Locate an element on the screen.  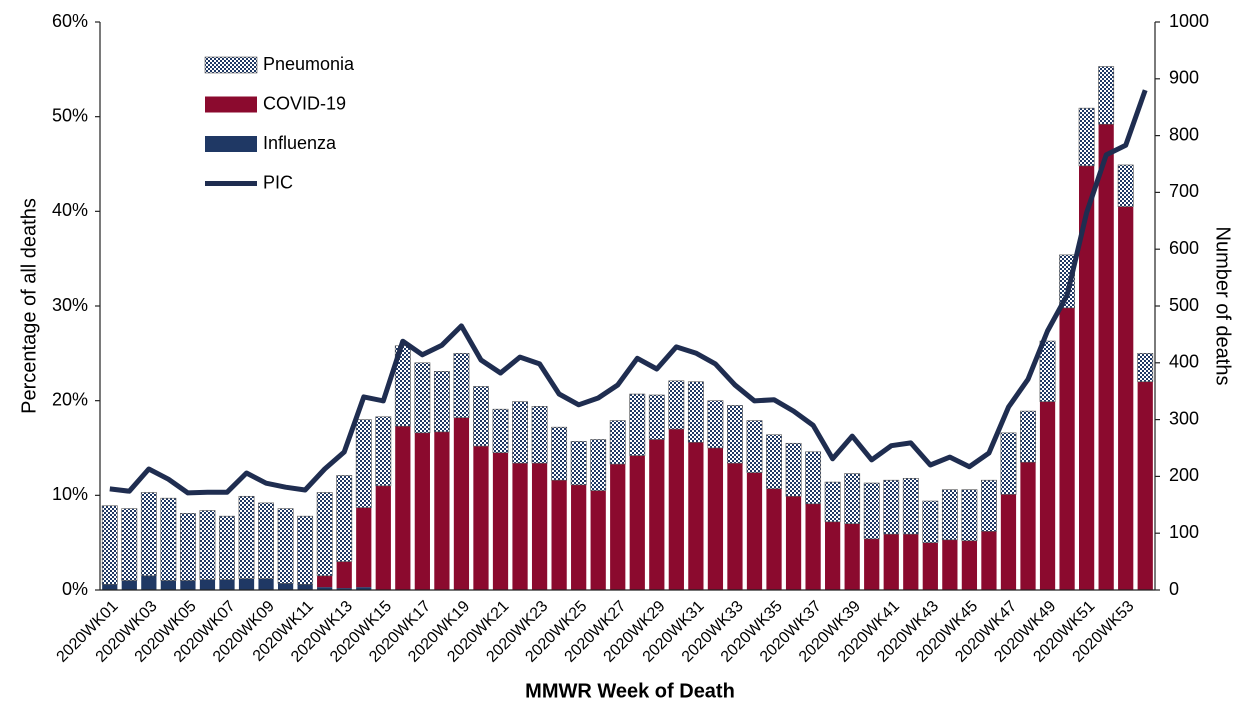
y2-tick-label: 0 is located at coordinates (1174, 589).